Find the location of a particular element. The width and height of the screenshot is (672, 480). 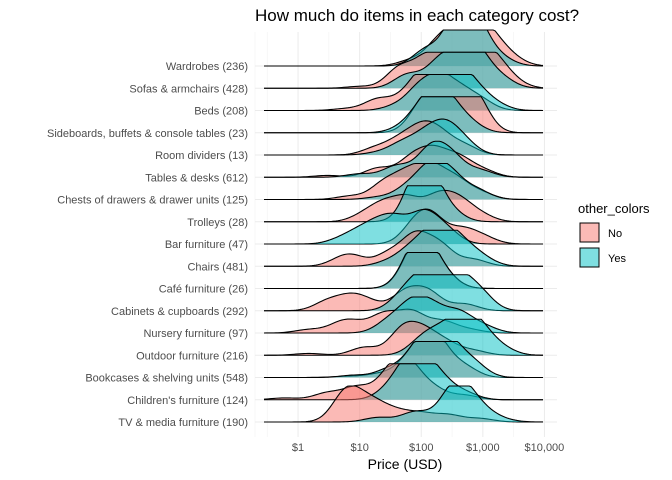

legend-title: other_colors is located at coordinates (614, 208).